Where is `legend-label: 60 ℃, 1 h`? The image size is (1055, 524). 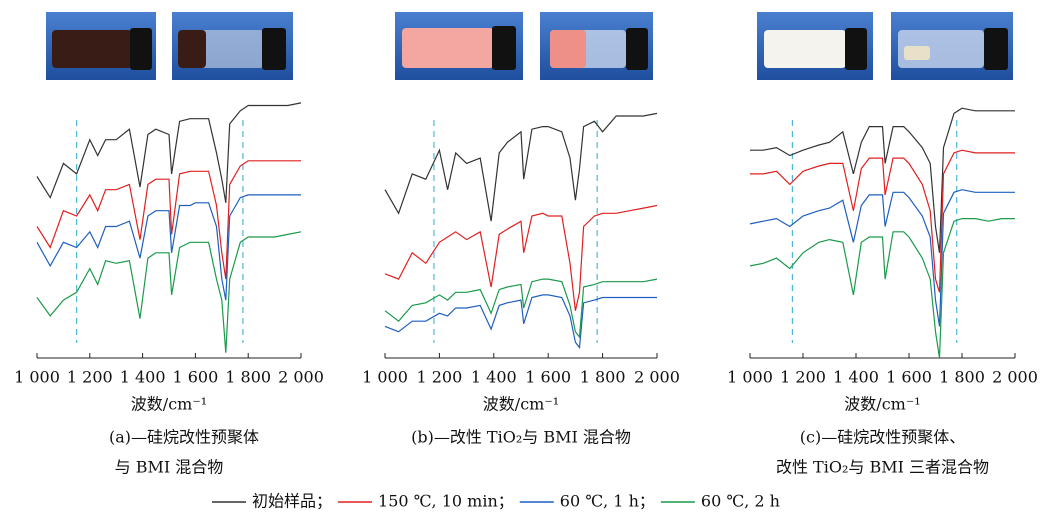
legend-label: 60 ℃, 1 h is located at coordinates (599, 501).